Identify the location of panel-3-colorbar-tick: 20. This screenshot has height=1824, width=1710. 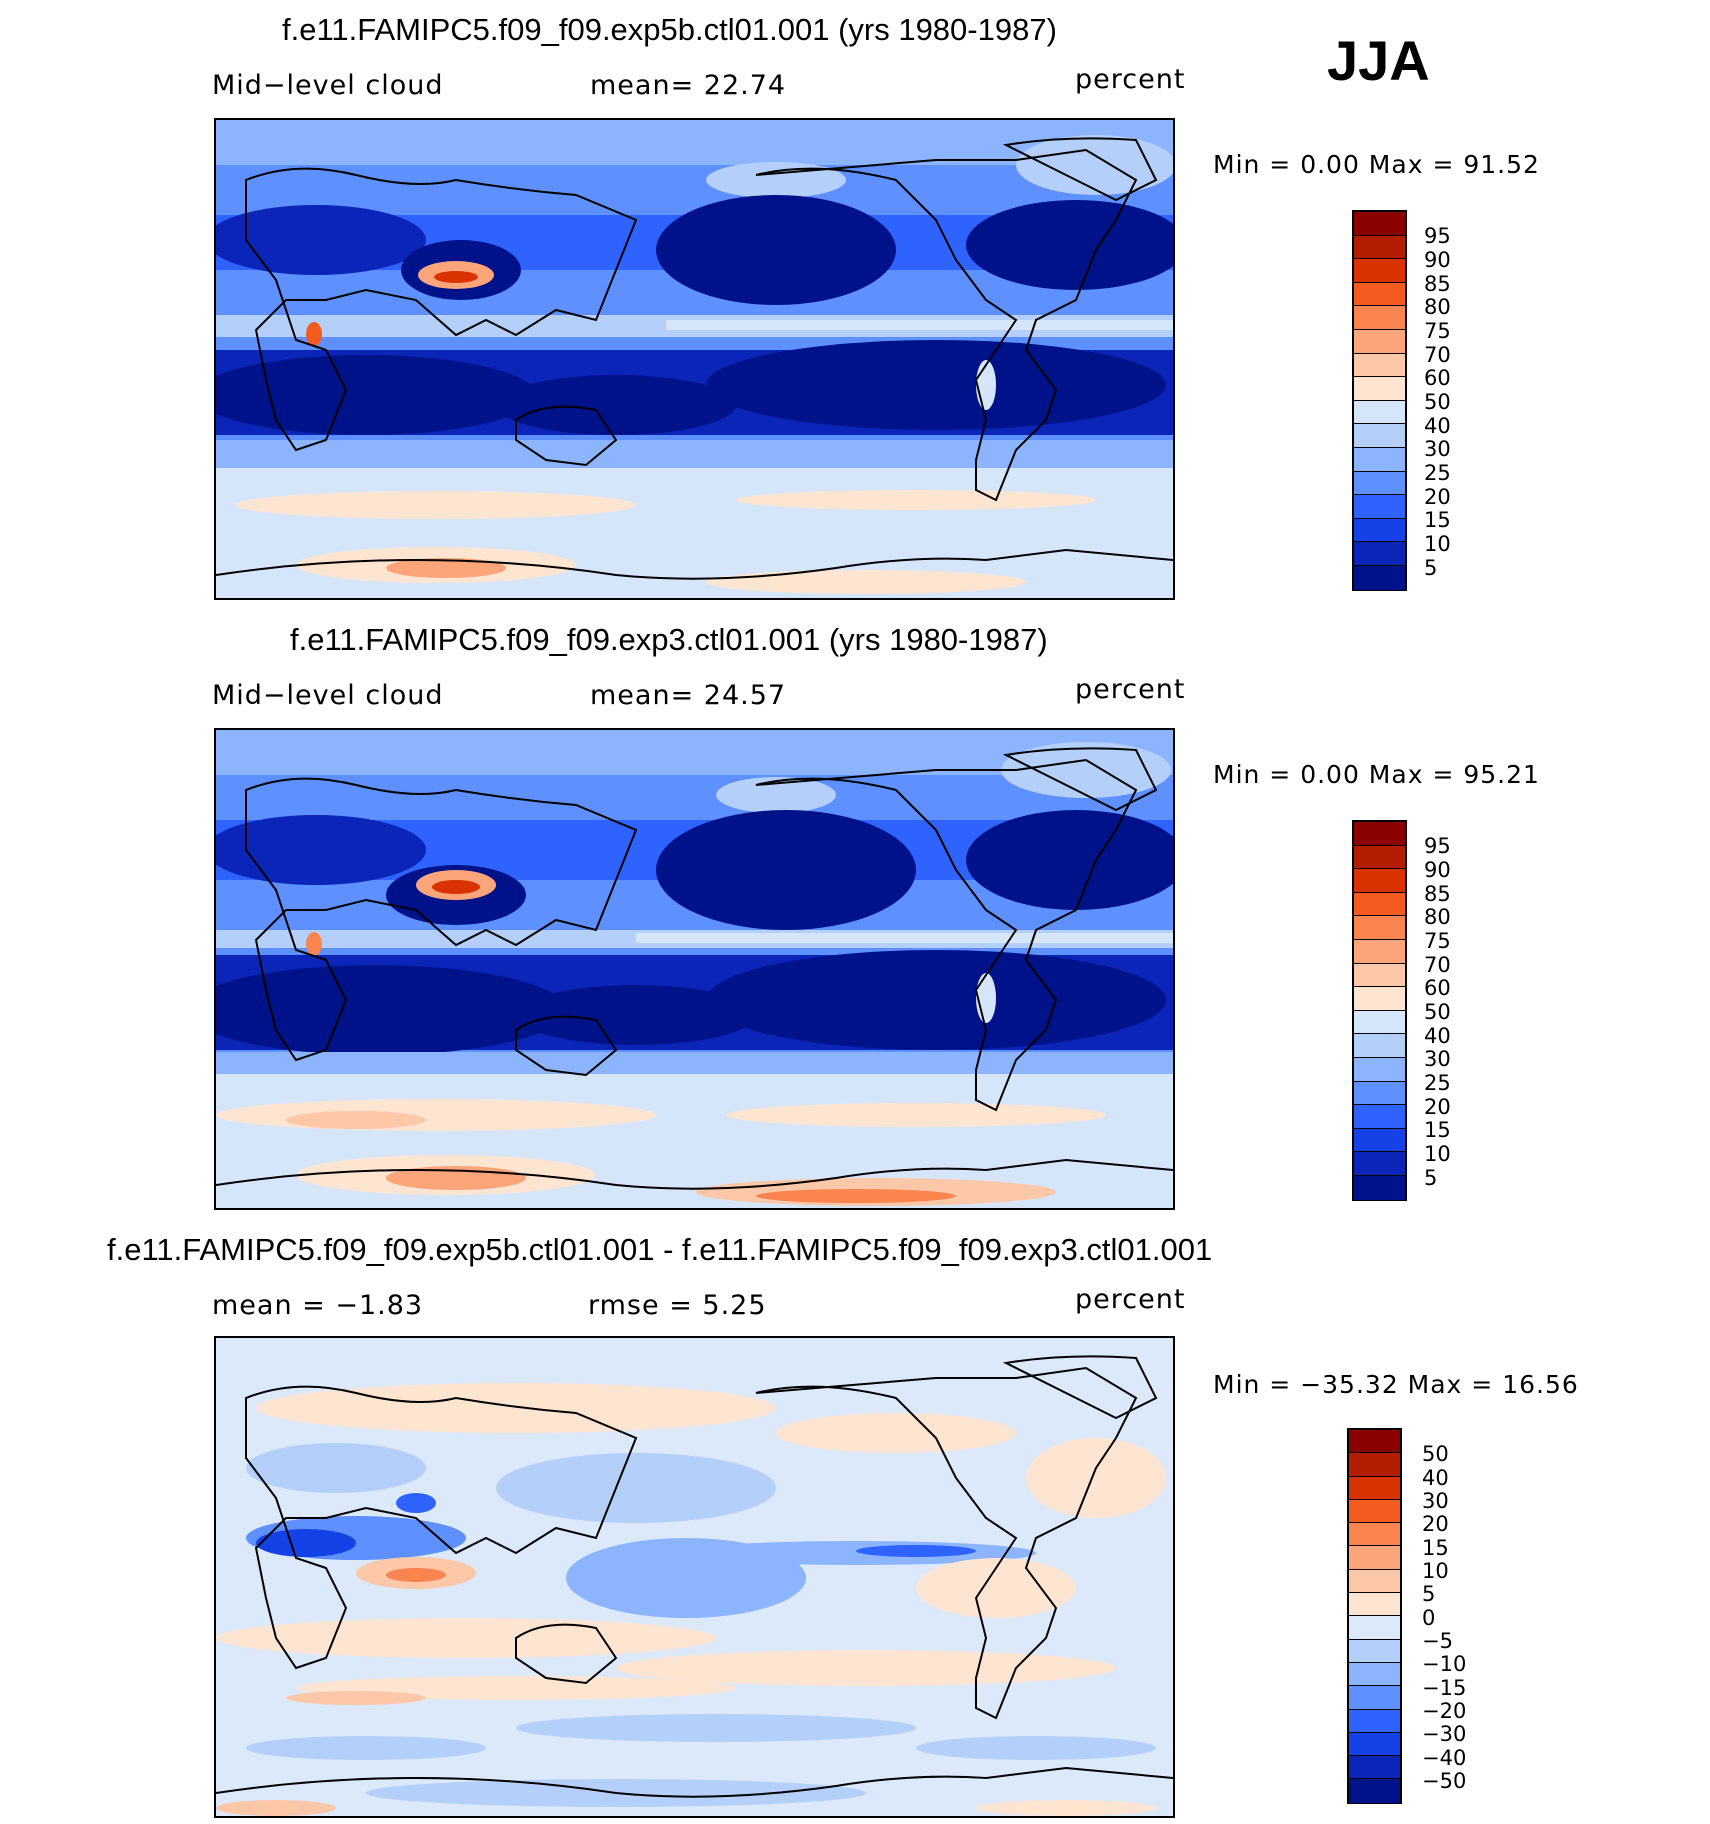
(1435, 1524).